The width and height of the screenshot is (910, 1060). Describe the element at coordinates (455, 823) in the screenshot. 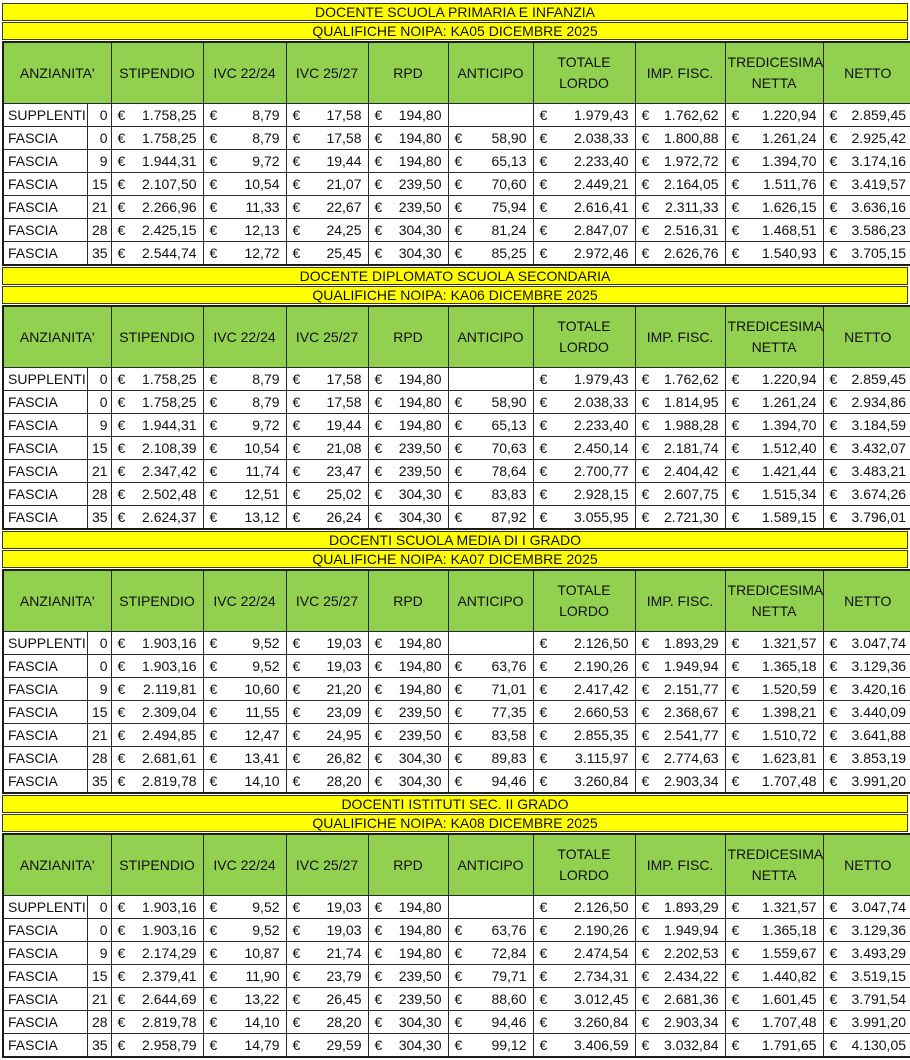

I see `section-subtitle: QUALIFICHE NOIPA: KA08 DICEMBRE 2025` at that location.